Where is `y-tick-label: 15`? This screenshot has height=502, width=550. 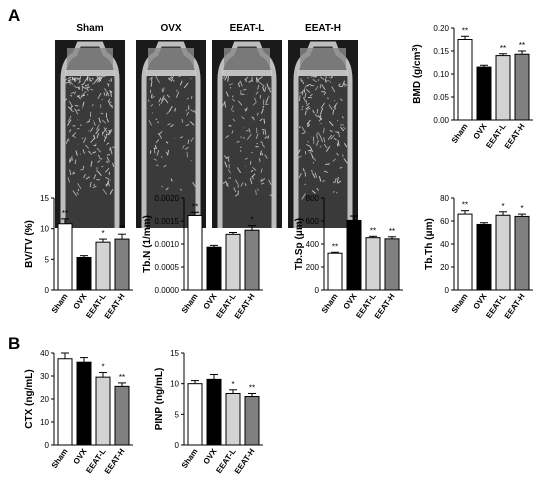
y-tick-label: 15 is located at coordinates (174, 353).